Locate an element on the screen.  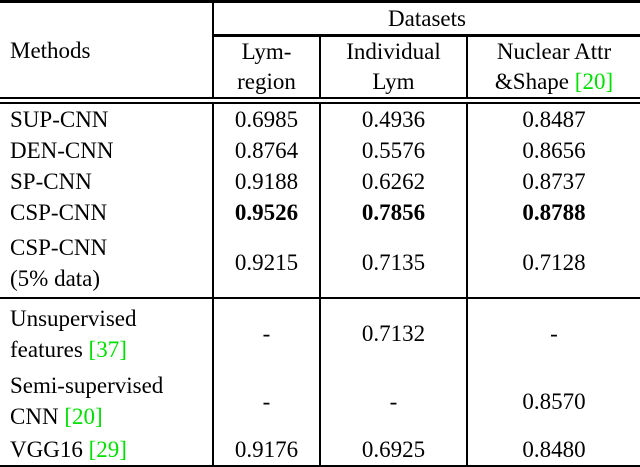
table-row: VGG16 [29] 0.9176 0.6925 0.8480 is located at coordinates (320, 450).